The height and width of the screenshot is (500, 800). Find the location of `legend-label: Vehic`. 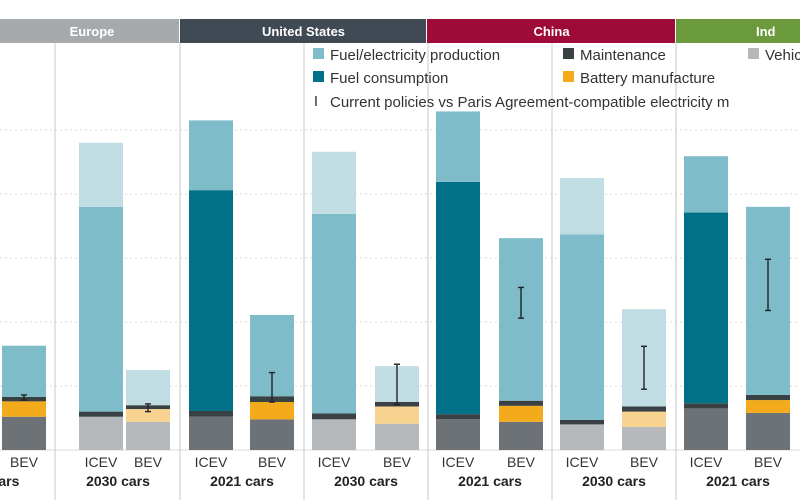

legend-label: Vehic is located at coordinates (782, 55).